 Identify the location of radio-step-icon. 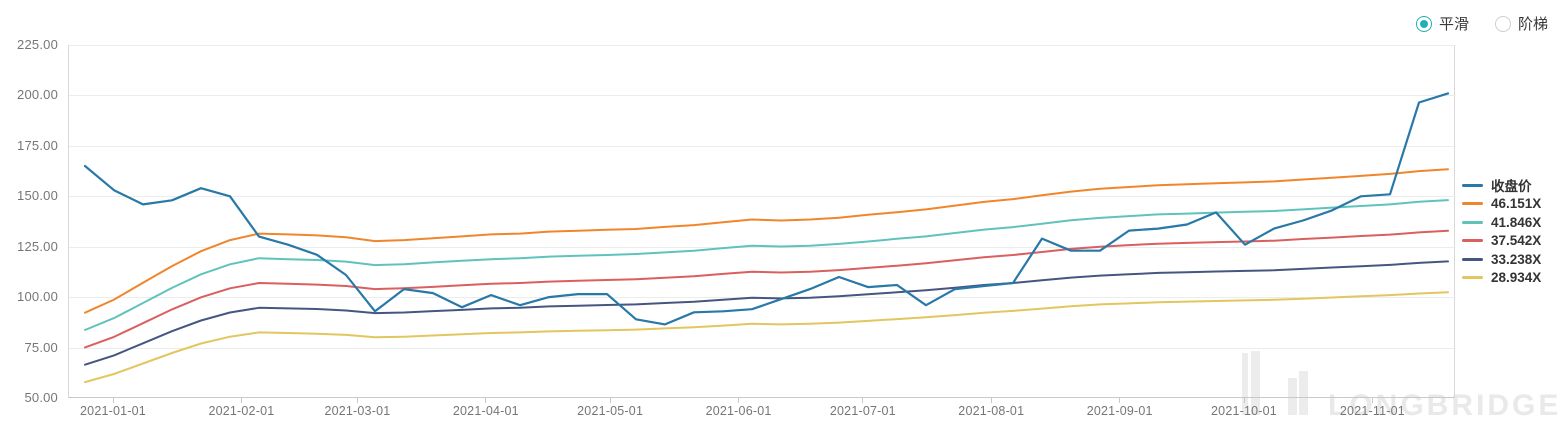
(1502, 23).